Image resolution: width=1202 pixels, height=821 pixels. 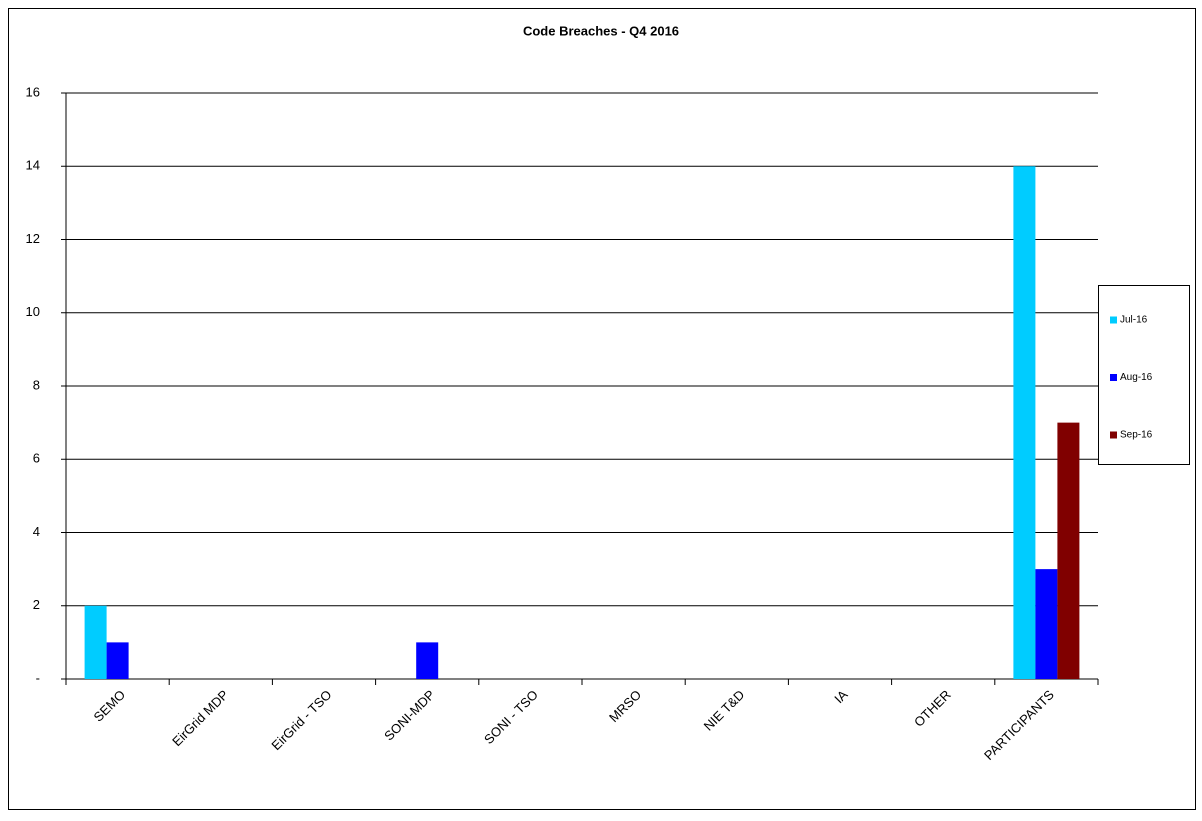 I want to click on y-tick-label: -, so click(x=38, y=677).